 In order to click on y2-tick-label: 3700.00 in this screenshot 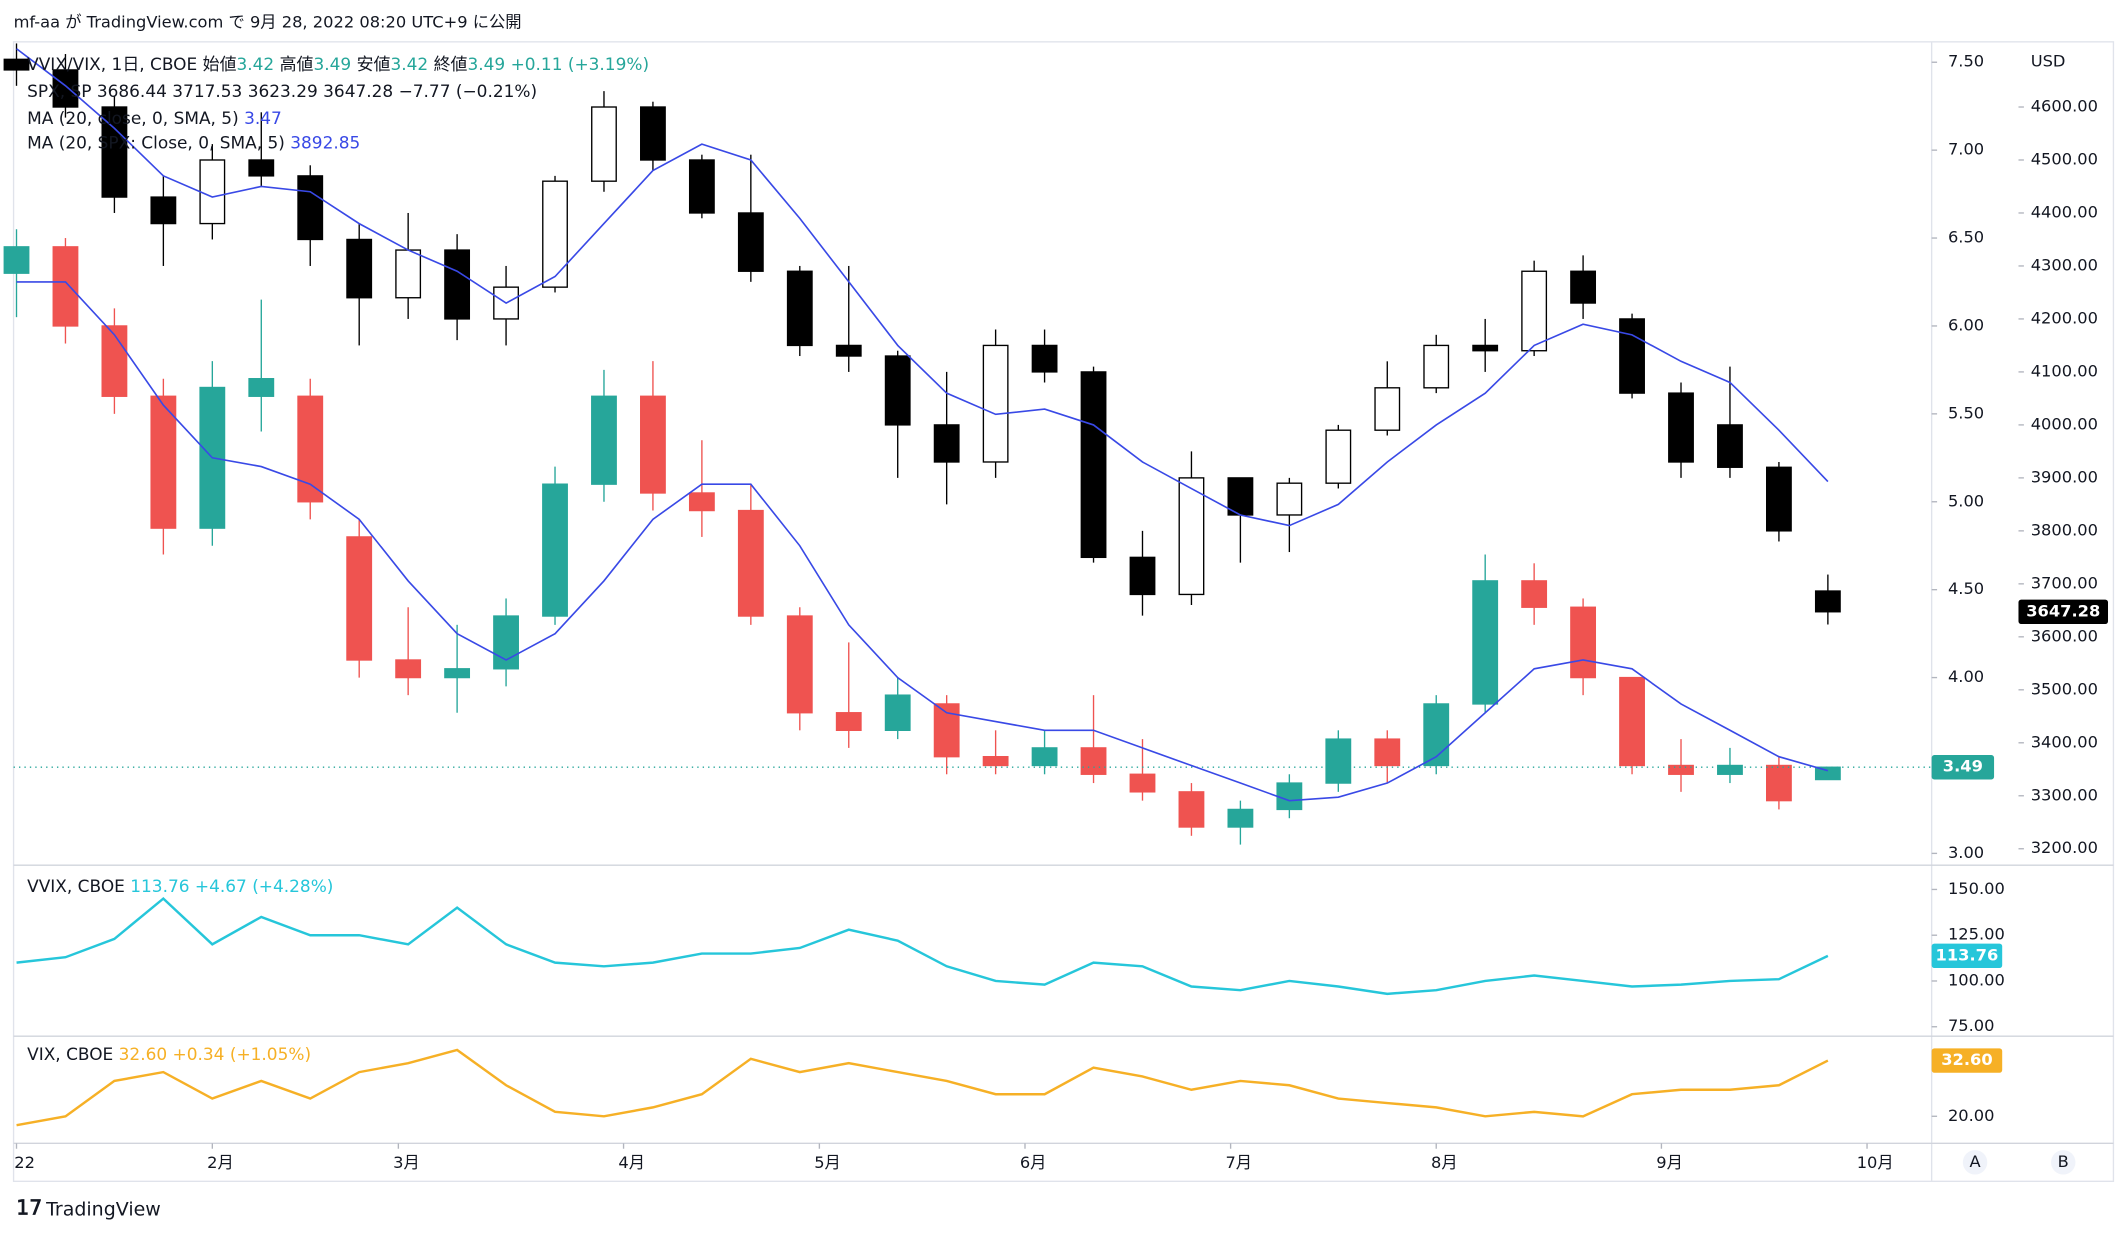, I will do `click(2064, 582)`.